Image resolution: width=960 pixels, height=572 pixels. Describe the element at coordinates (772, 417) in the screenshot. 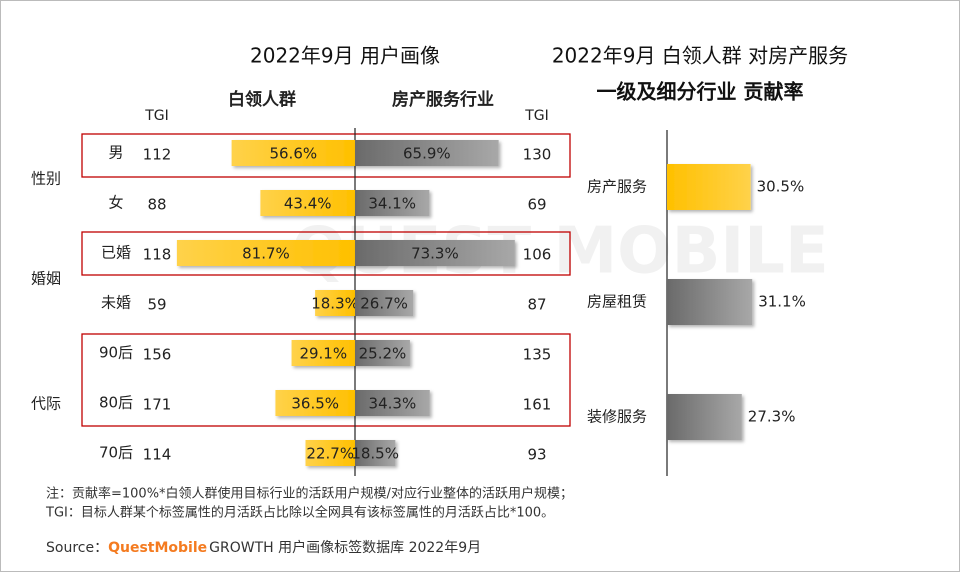

I see `value-label: 27.3%` at that location.